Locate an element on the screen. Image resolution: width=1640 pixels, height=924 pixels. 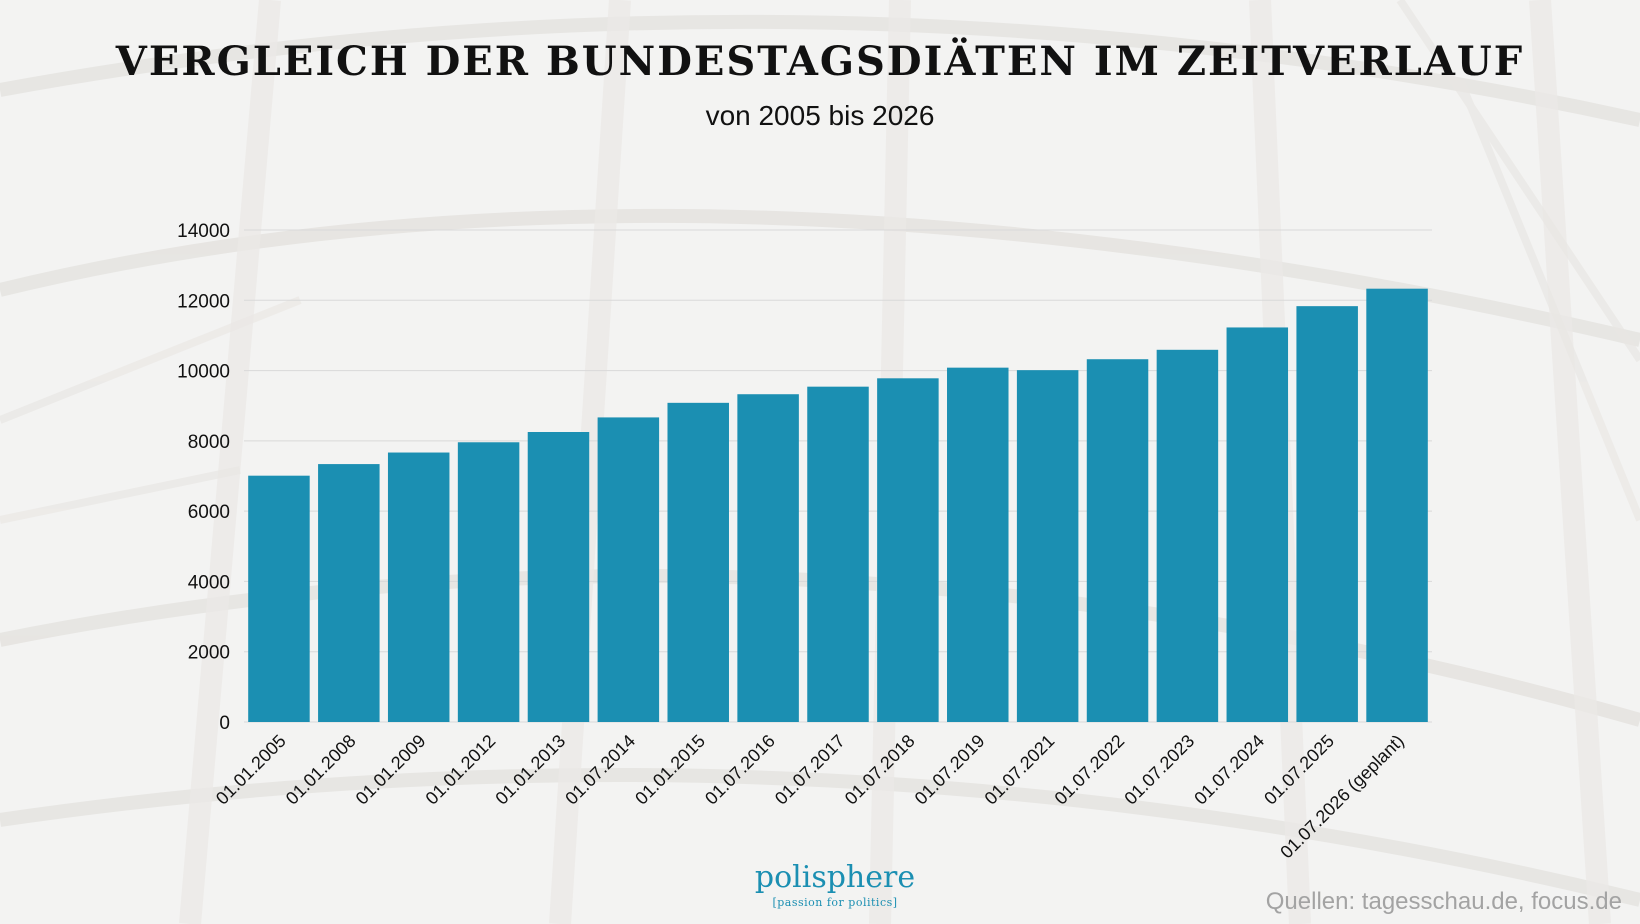
x-tick-label: 01.01.2015 is located at coordinates (670, 770).